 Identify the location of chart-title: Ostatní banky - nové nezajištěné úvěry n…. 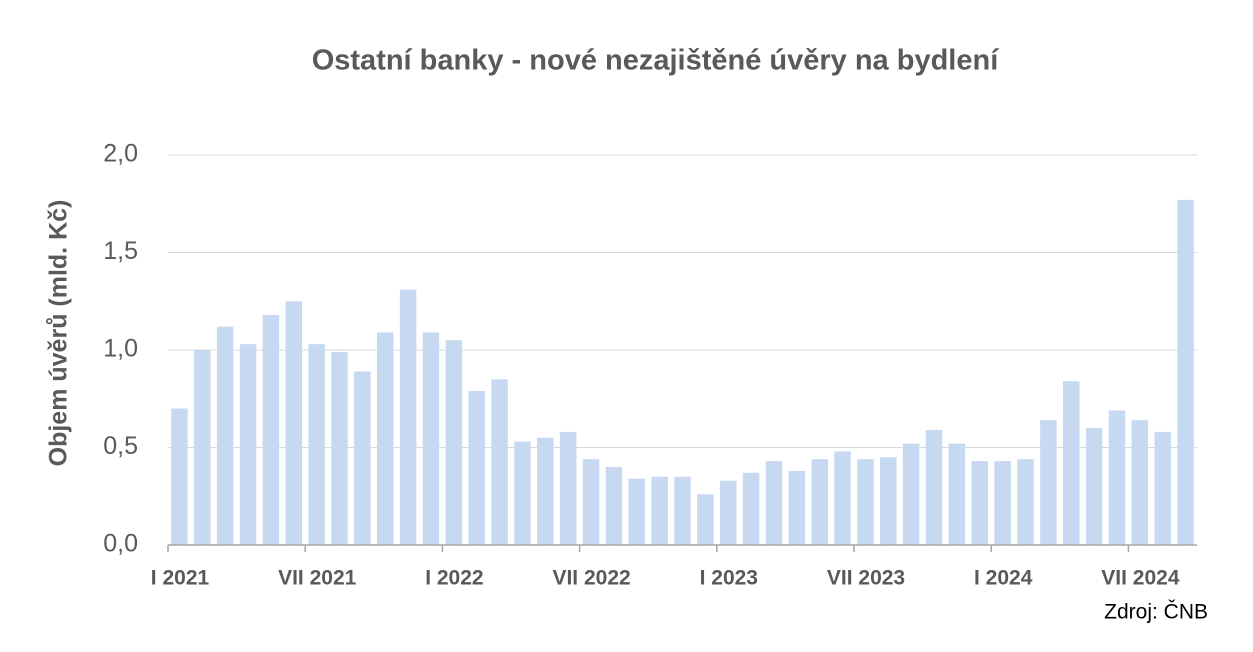
(655, 61).